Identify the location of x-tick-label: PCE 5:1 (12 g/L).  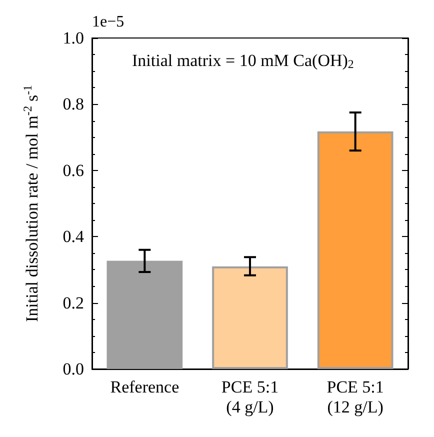
(355, 397).